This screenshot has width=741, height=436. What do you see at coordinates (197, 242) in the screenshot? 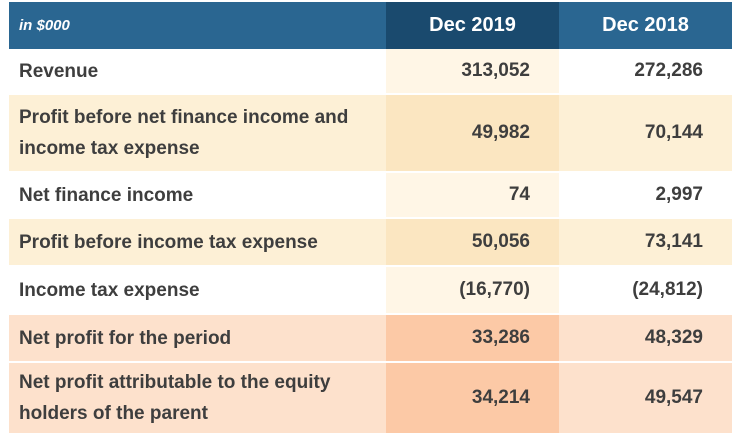
I see `row-label: Profit before income tax expense` at bounding box center [197, 242].